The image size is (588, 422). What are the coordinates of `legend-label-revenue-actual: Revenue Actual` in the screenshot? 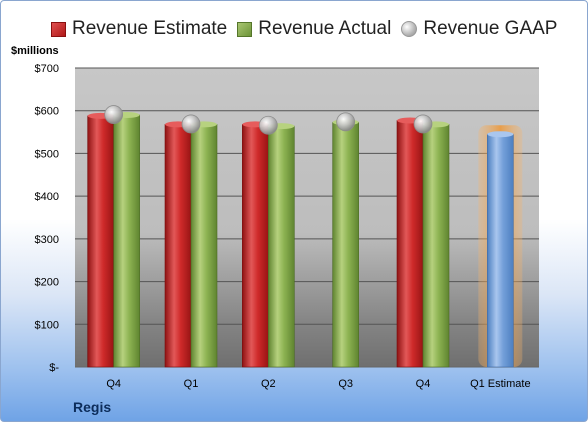 It's located at (325, 28).